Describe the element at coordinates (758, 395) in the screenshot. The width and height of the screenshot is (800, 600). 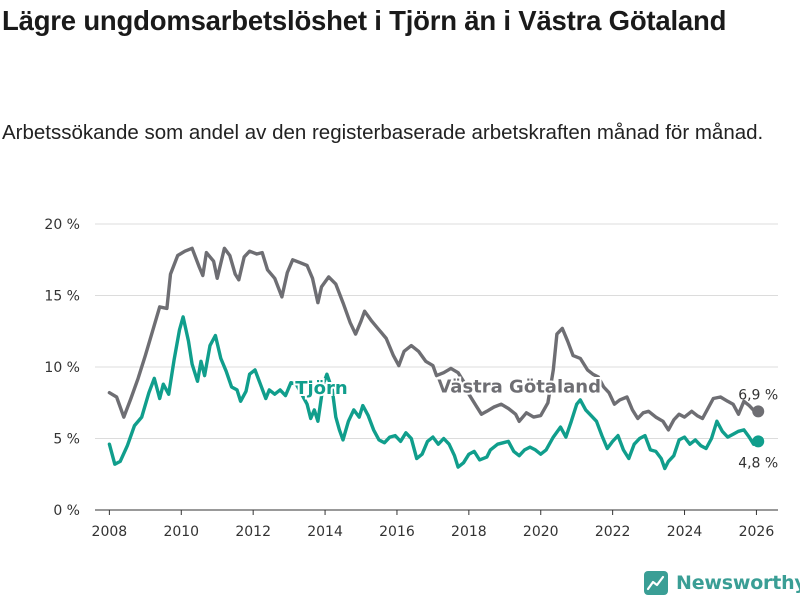
I see `end-value-label-vastra-gotaland: 6,9 %` at that location.